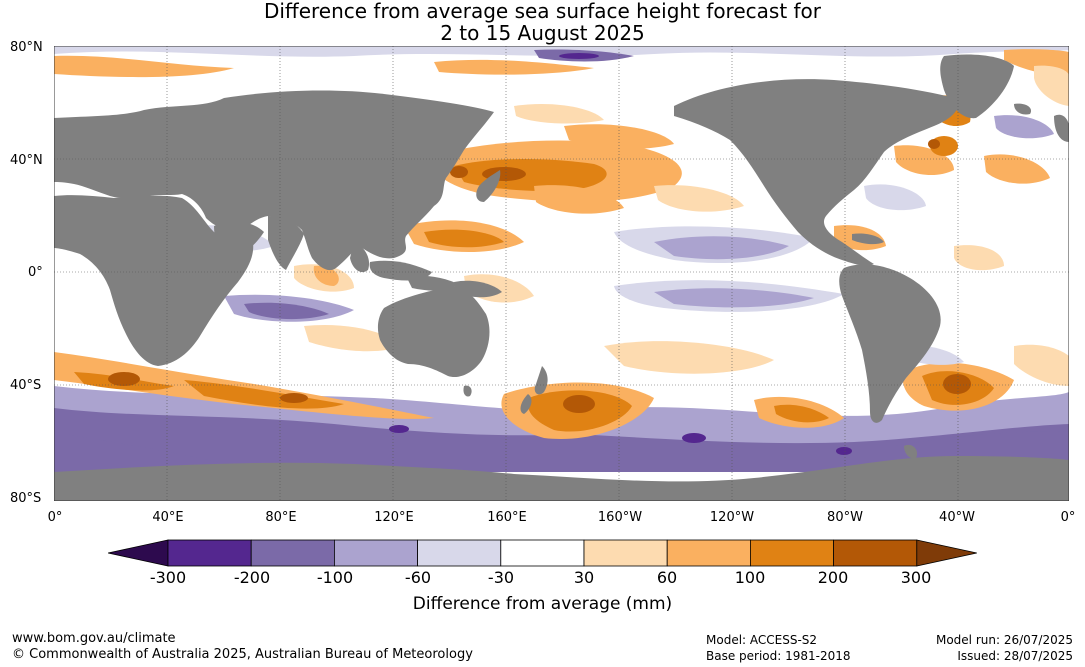 The width and height of the screenshot is (1085, 667). I want to click on colorbar-extend-low, so click(138, 553).